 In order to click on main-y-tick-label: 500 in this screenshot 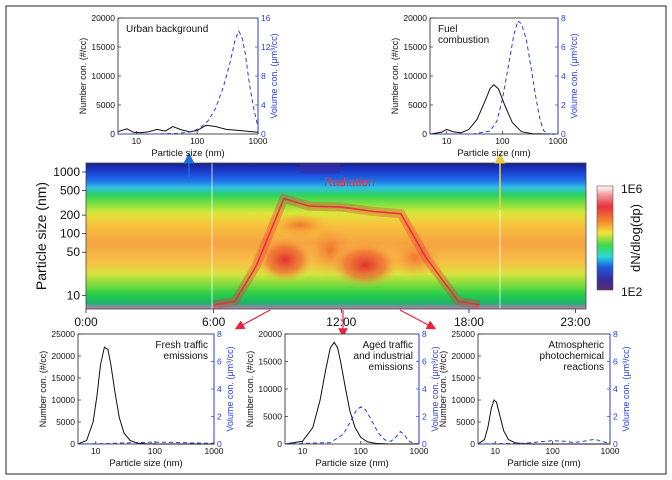, I will do `click(70, 191)`.